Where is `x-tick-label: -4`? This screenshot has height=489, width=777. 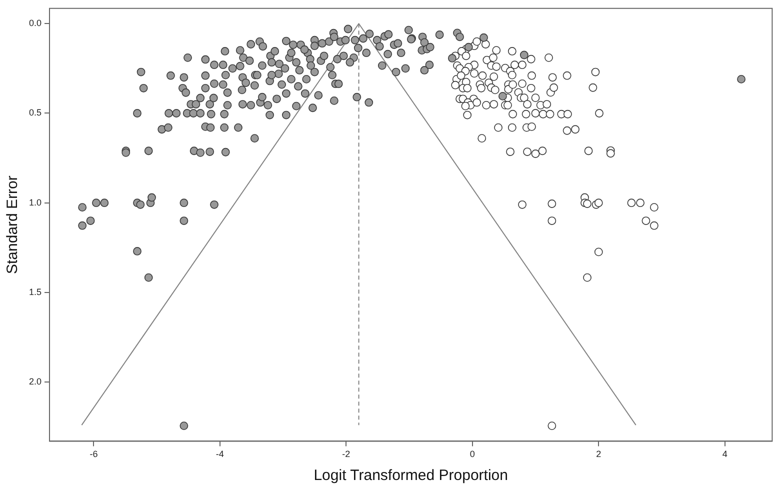 x-tick-label: -4 is located at coordinates (220, 454).